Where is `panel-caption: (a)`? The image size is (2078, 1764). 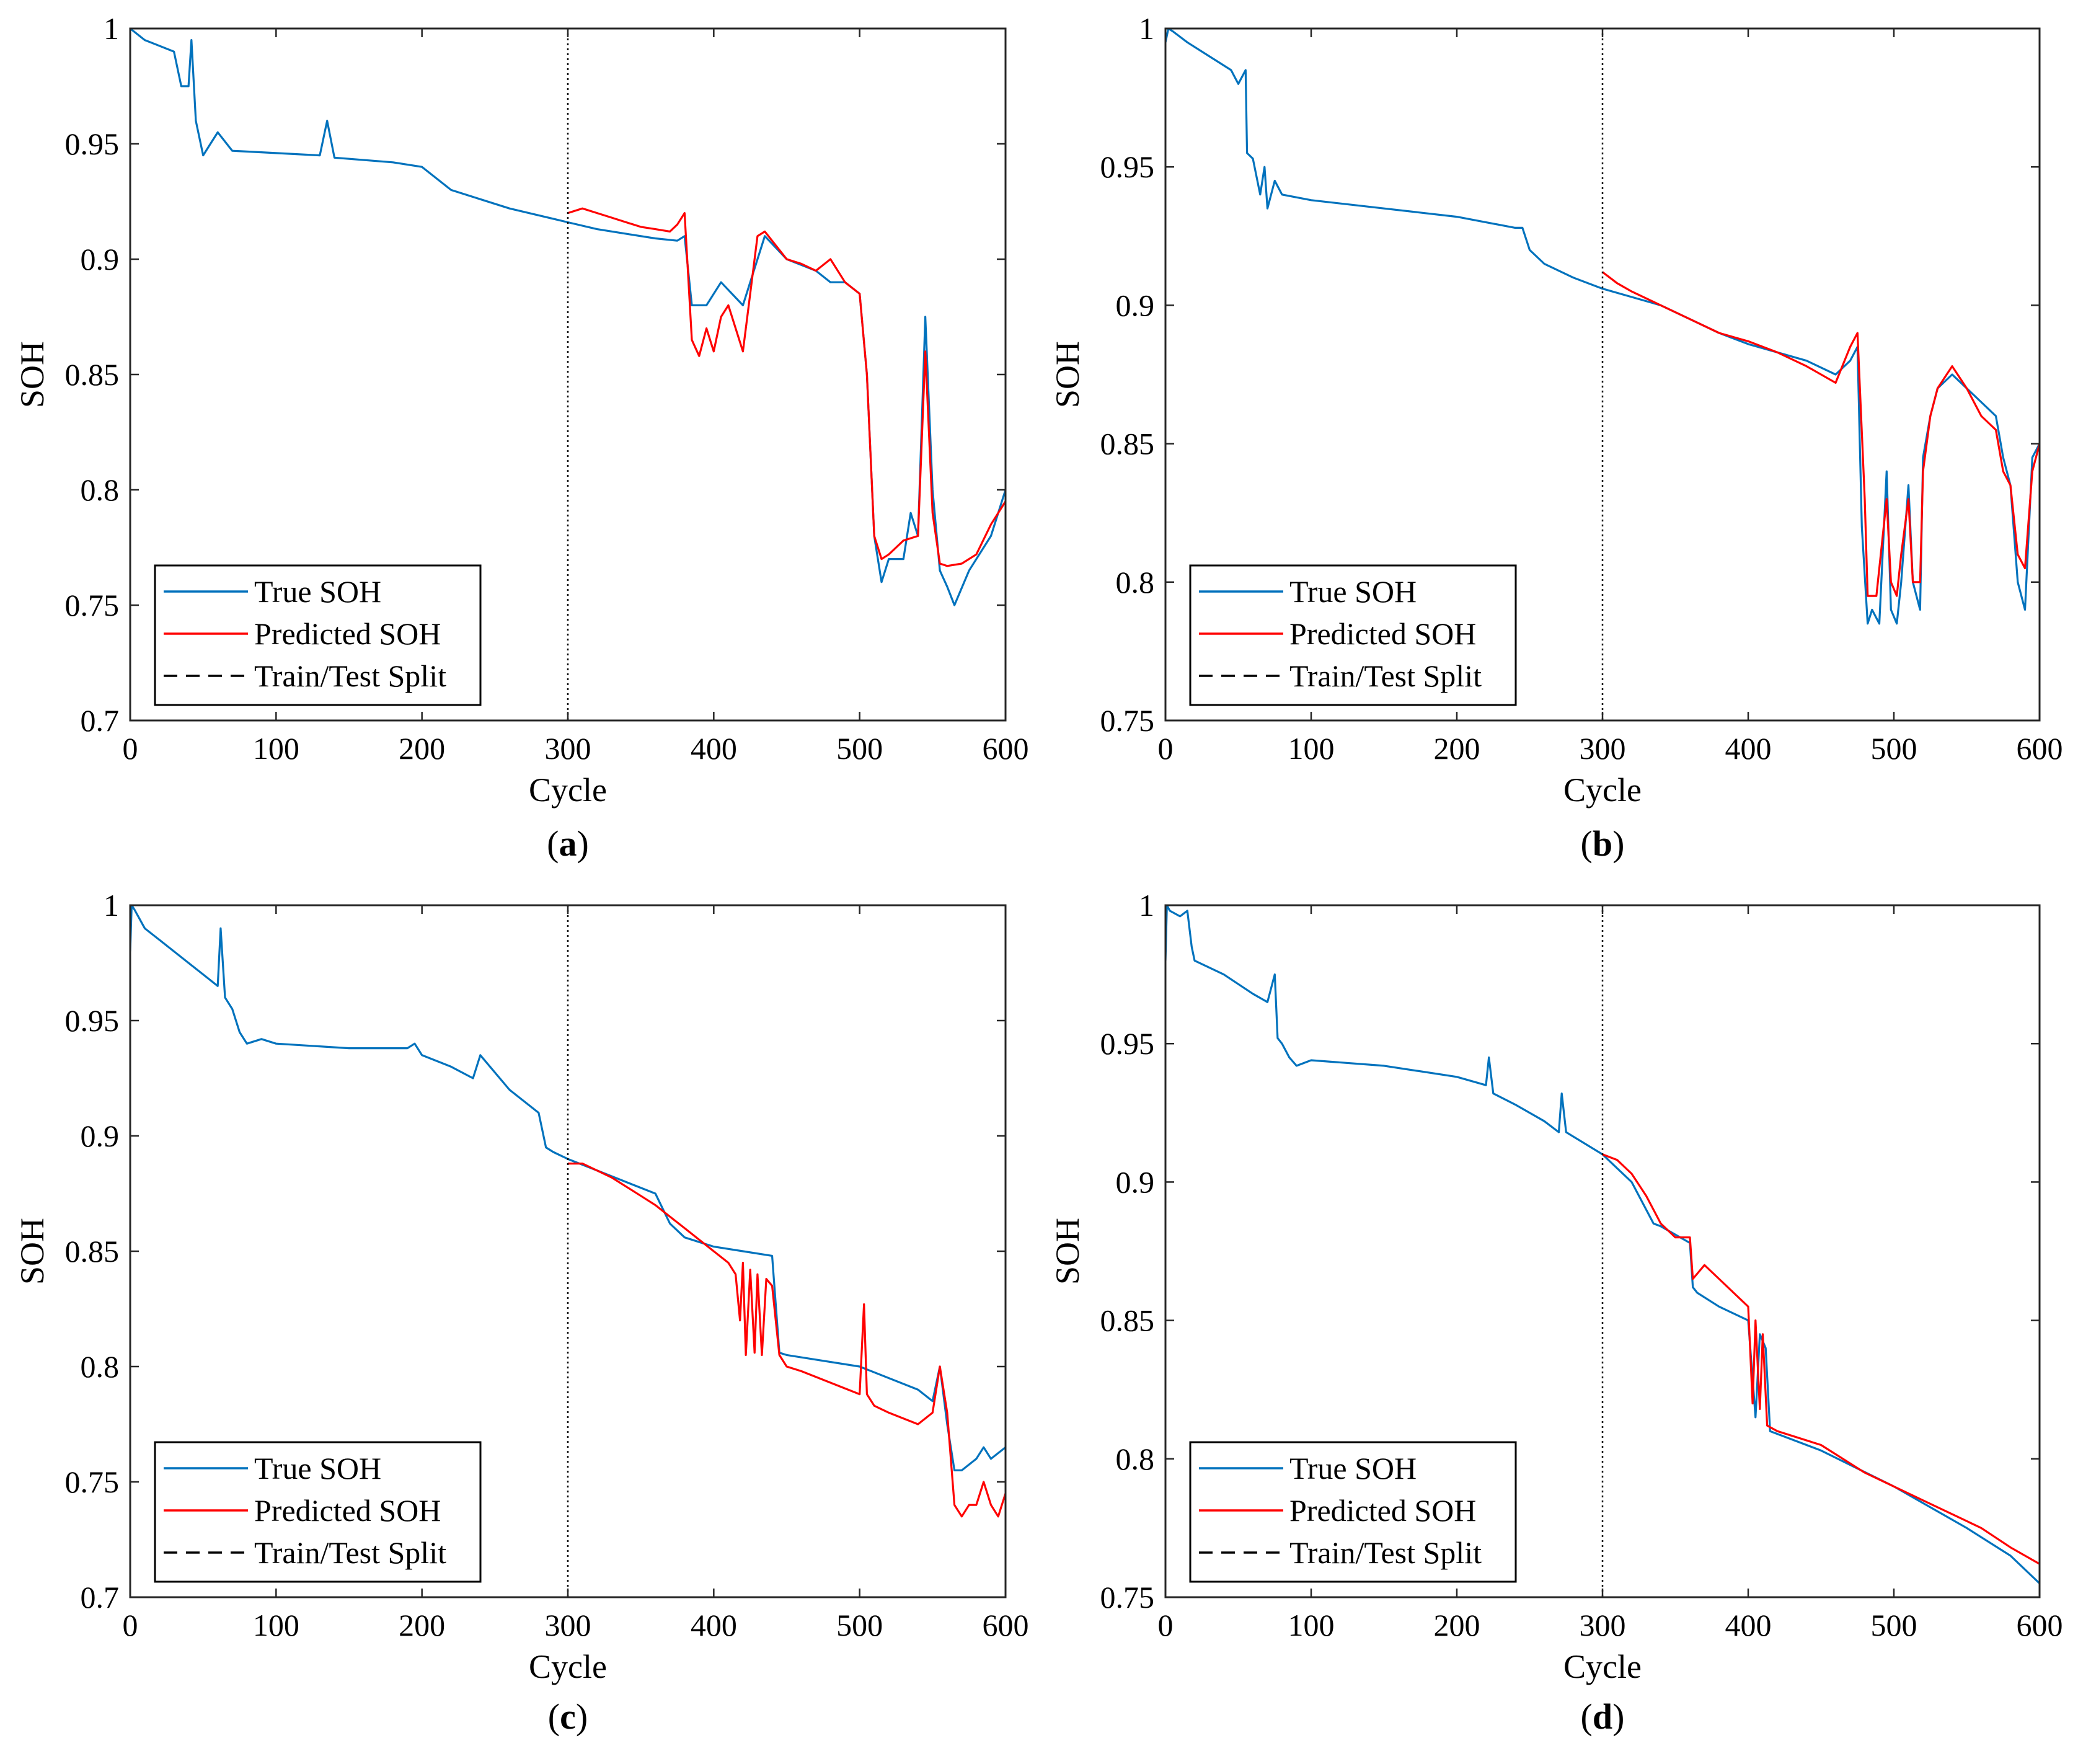
panel-caption: (a) is located at coordinates (568, 843).